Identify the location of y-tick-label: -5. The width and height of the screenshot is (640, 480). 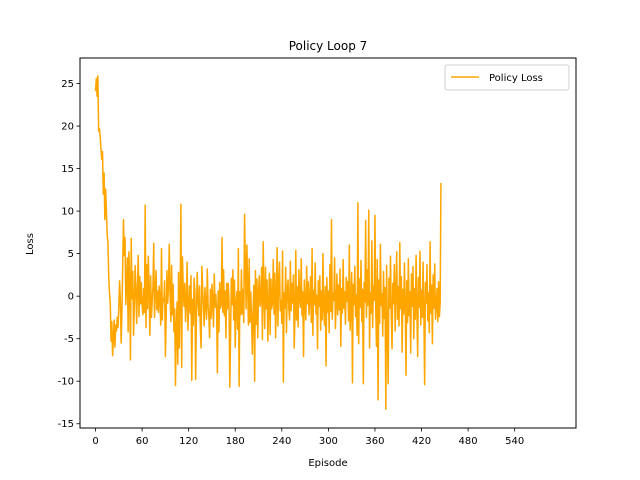
(69, 339).